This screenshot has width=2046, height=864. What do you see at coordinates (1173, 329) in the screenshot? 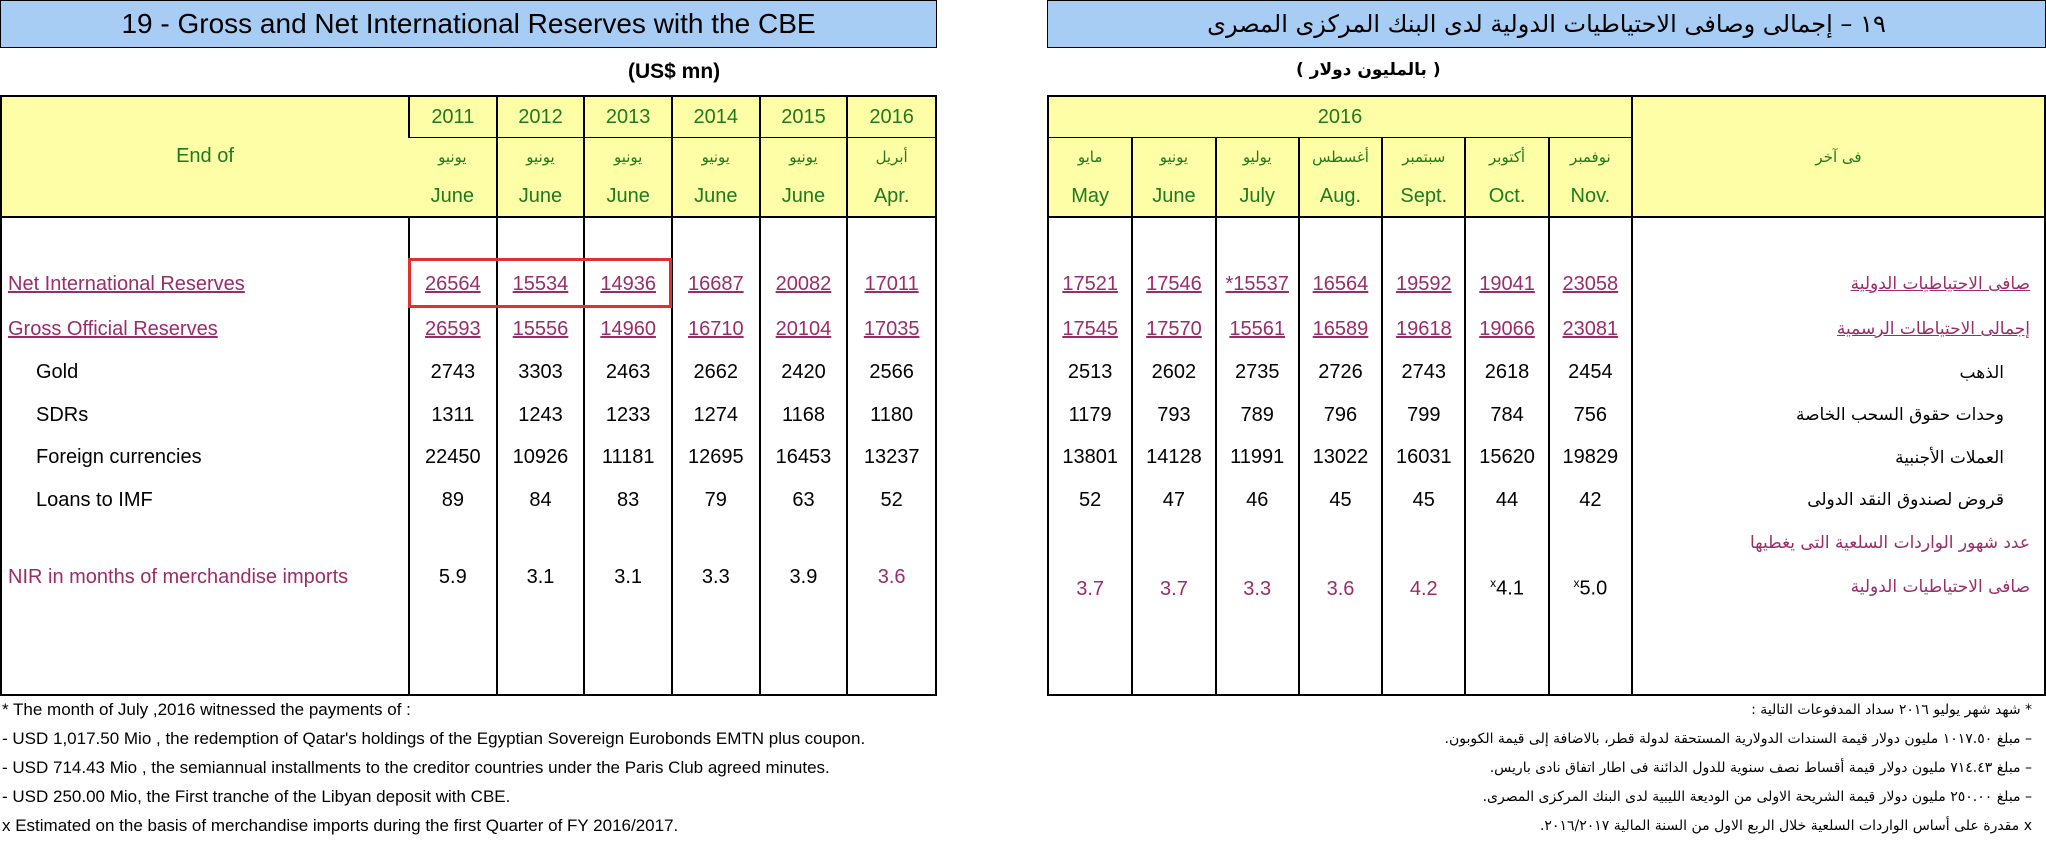
I see `gor-value: 17570` at bounding box center [1173, 329].